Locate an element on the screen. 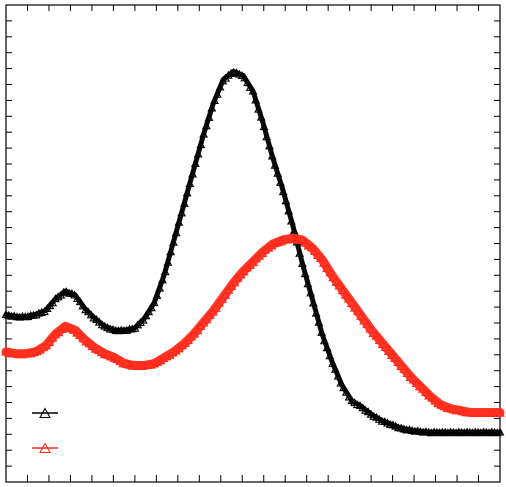 The image size is (506, 487). triangle-icon is located at coordinates (45, 413).